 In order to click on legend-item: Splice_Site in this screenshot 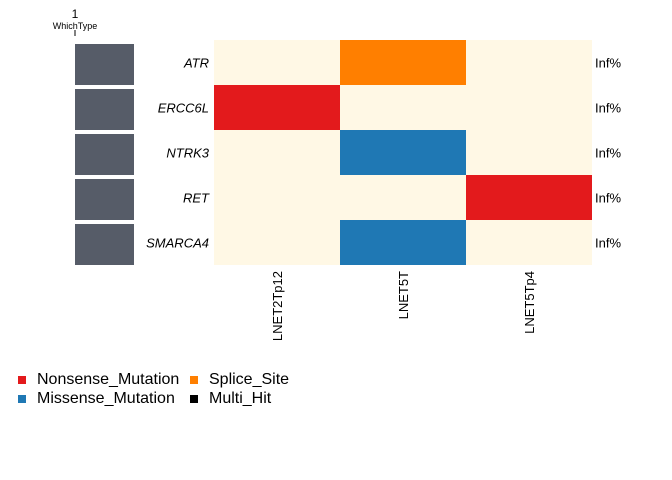, I will do `click(239, 380)`.